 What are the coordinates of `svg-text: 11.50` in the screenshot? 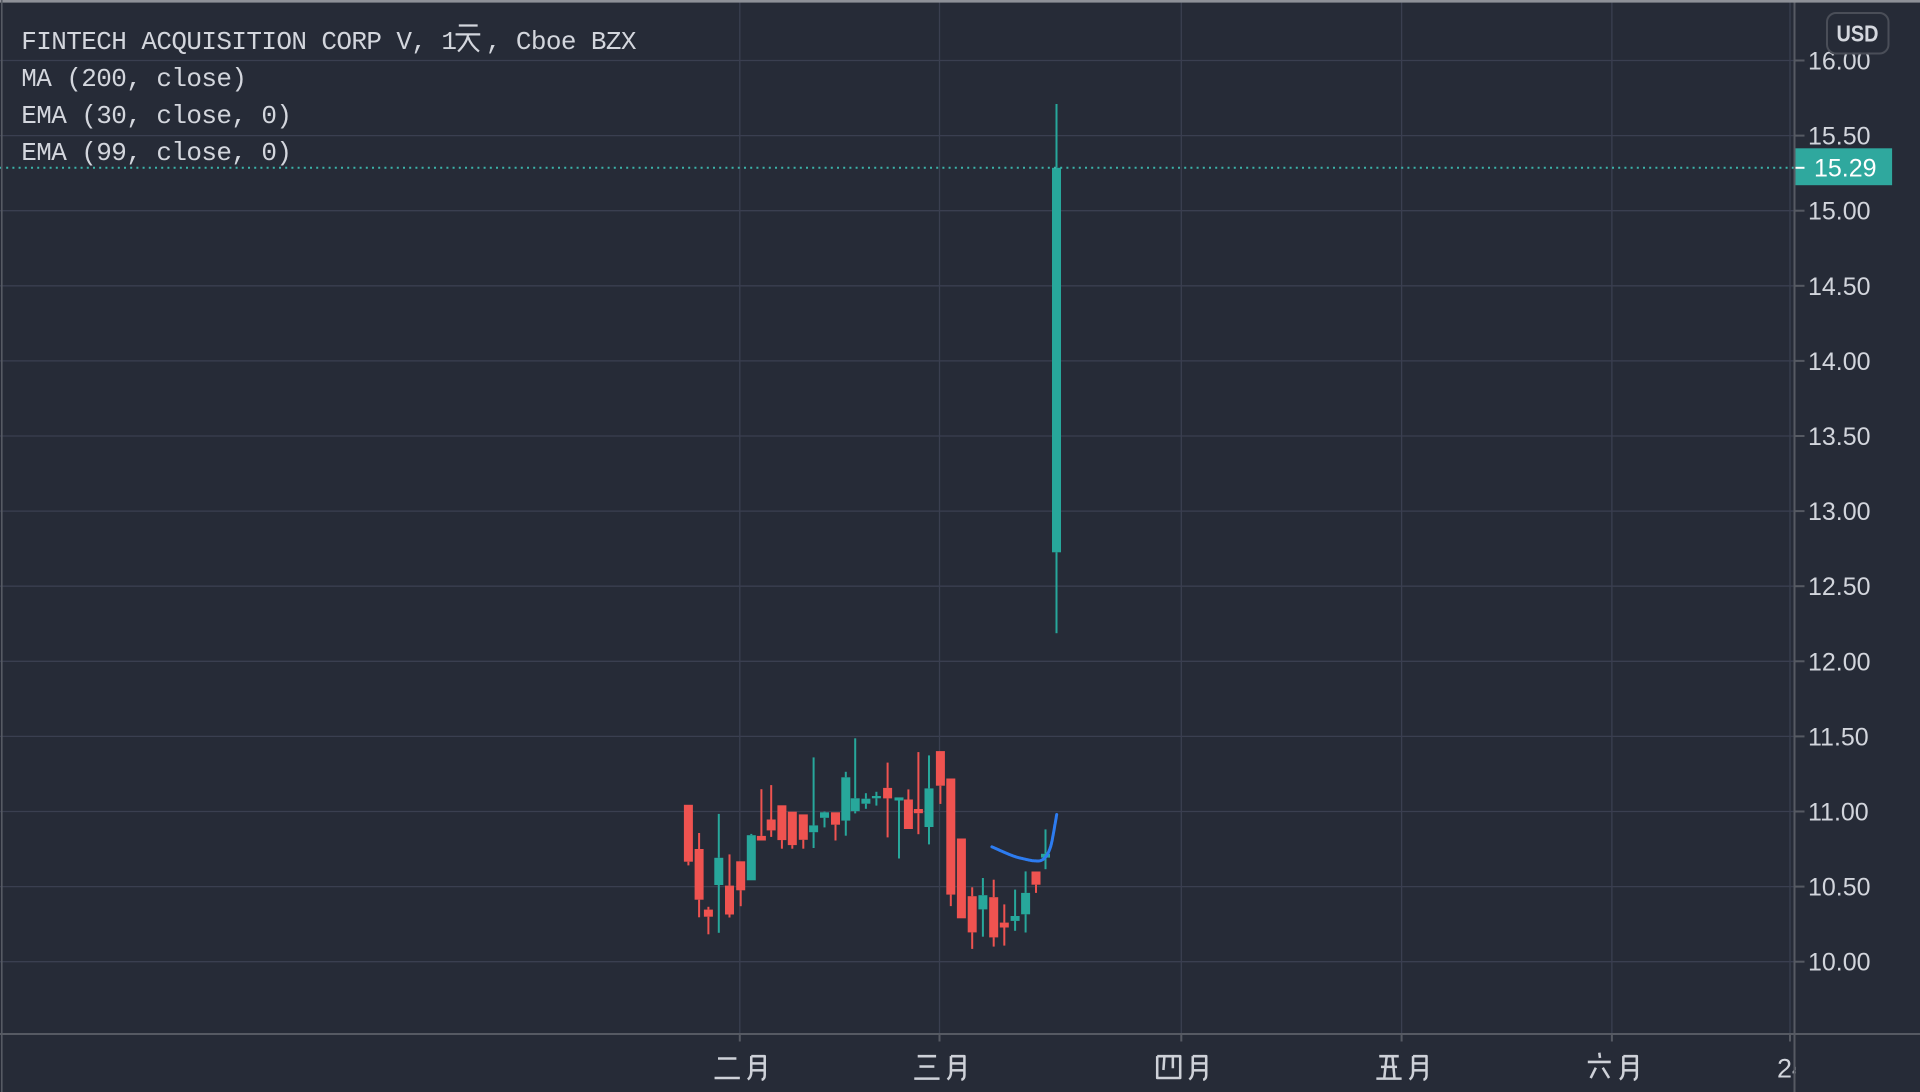 It's located at (1838, 737).